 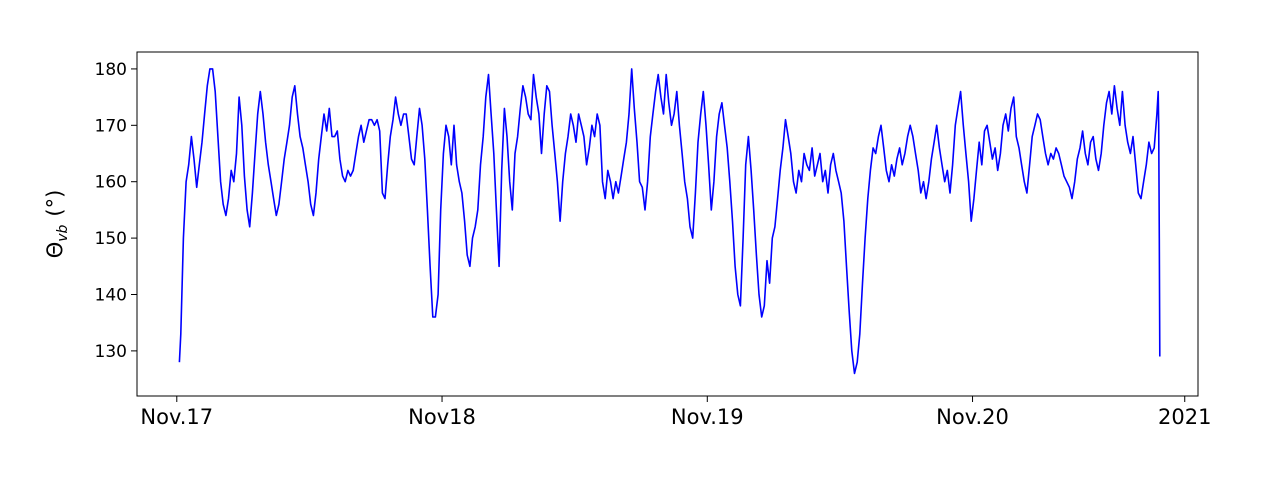 I want to click on y-tick-label: 180, so click(x=111, y=70).